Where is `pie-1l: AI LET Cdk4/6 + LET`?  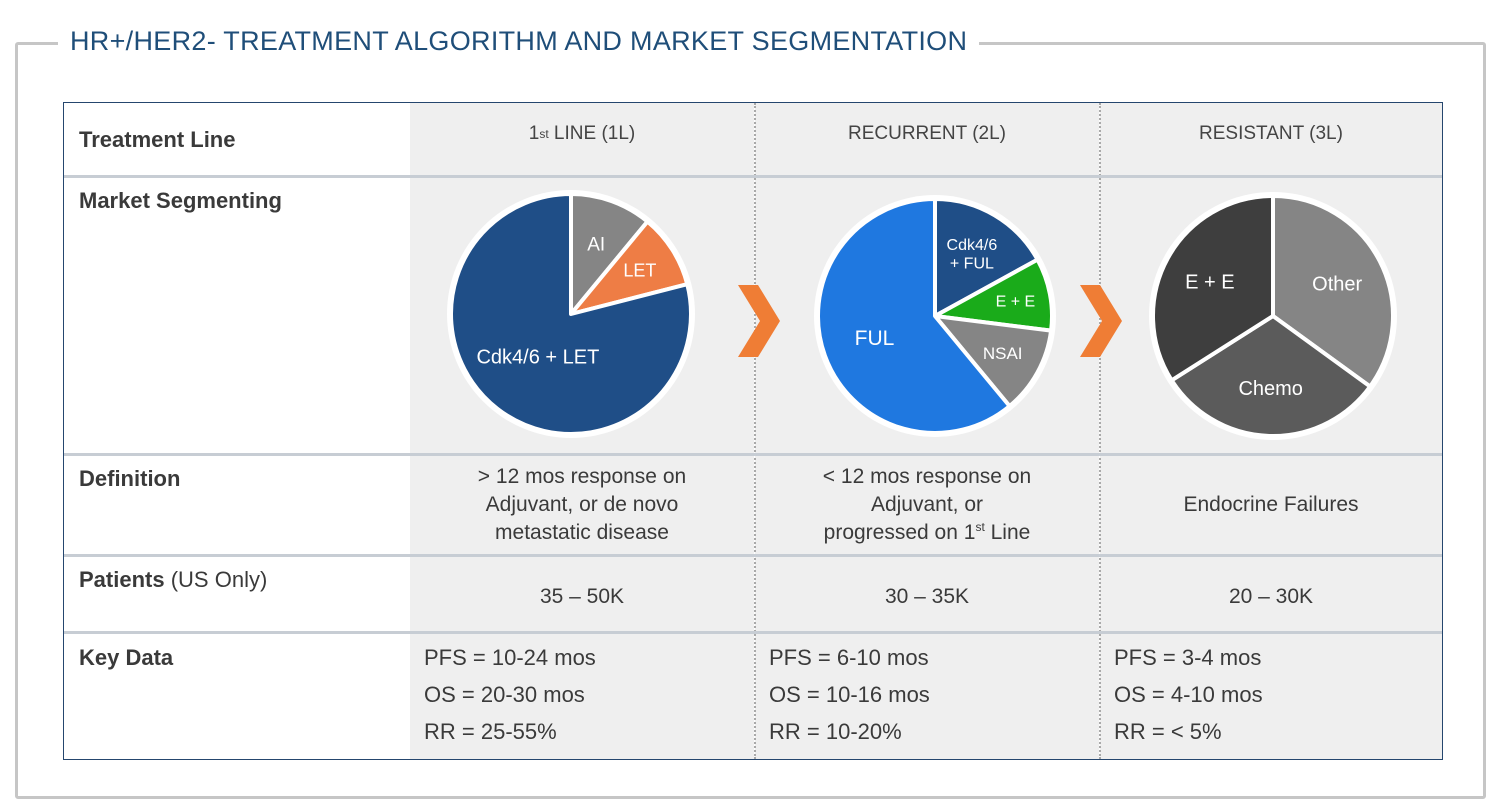 pie-1l: AI LET Cdk4/6 + LET is located at coordinates (571, 314).